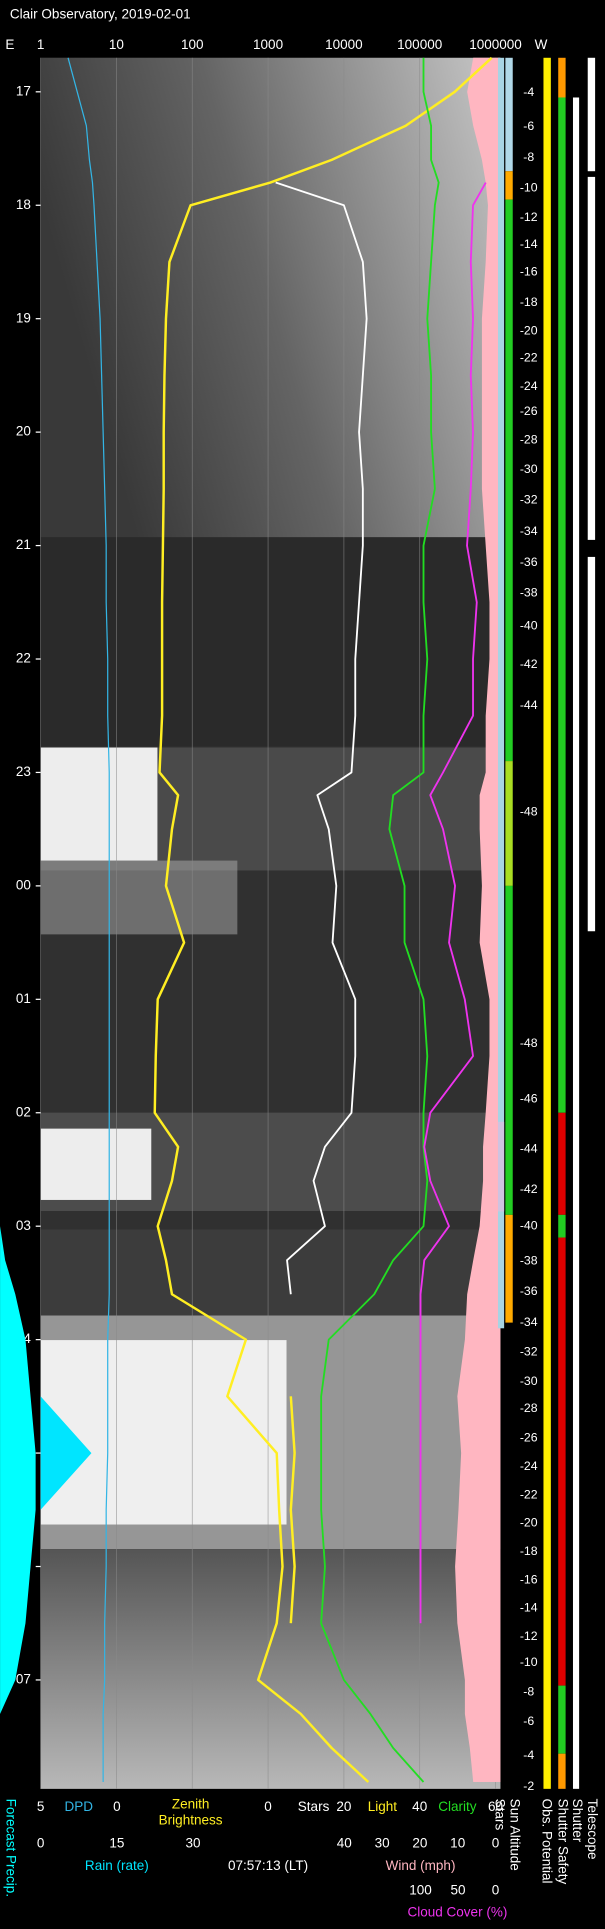  Describe the element at coordinates (457, 1806) in the screenshot. I see `series-label: Clarity` at that location.